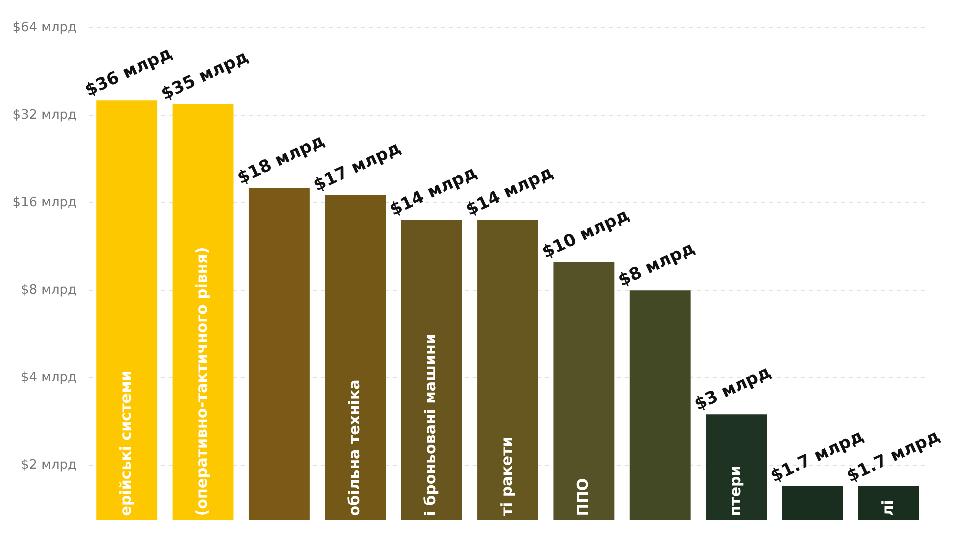 This screenshot has width=960, height=540. I want to click on x-tick-label: ерійські системи, so click(125, 443).